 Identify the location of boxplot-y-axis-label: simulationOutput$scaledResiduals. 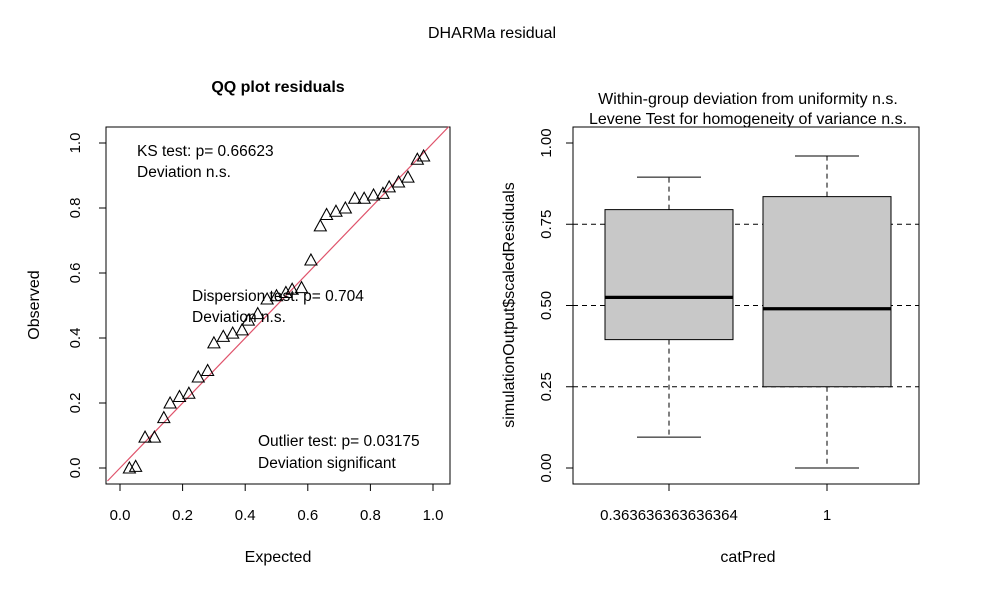
(509, 304).